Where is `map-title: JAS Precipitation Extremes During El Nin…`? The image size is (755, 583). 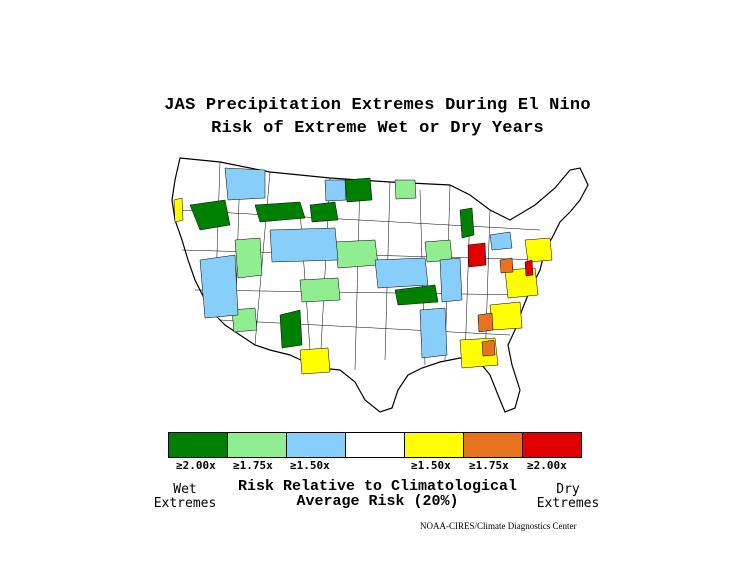
map-title: JAS Precipitation Extremes During El Nin… is located at coordinates (377, 105).